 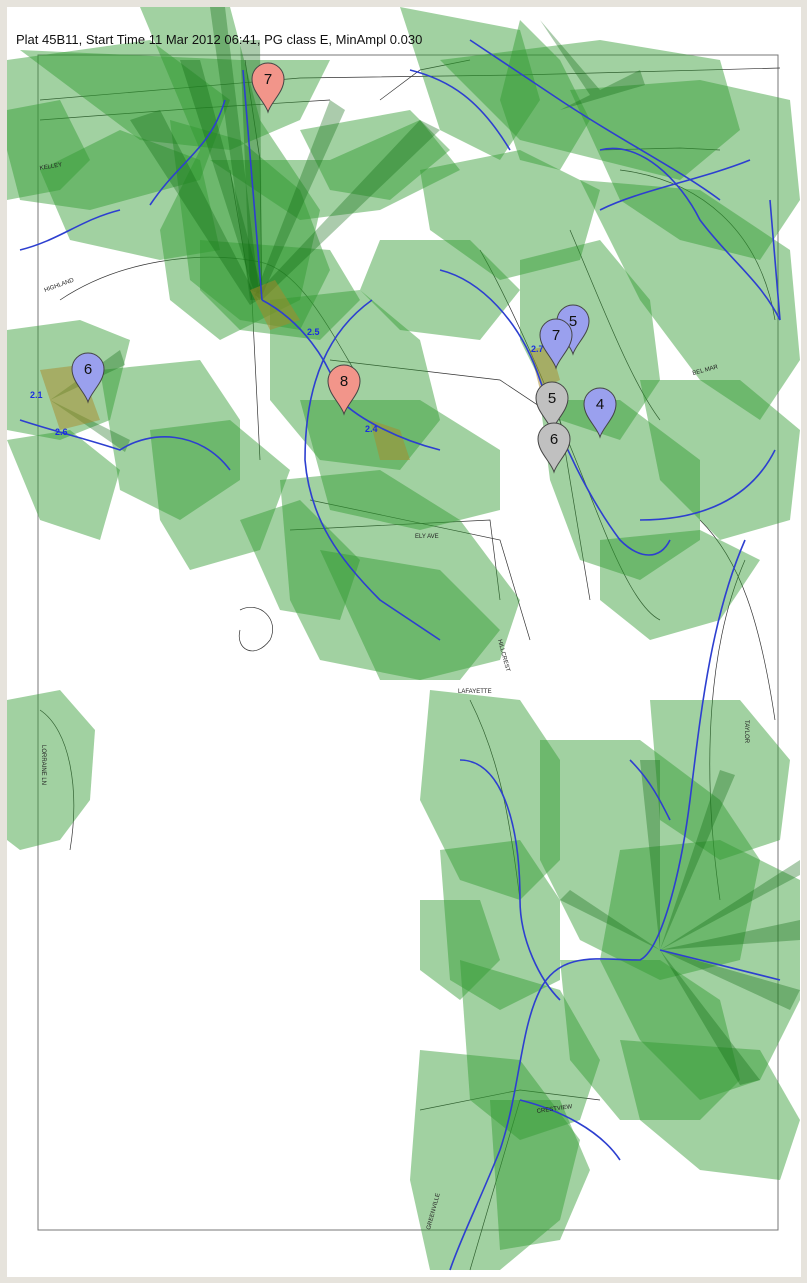 I want to click on marker-label: 4, so click(x=600, y=404).